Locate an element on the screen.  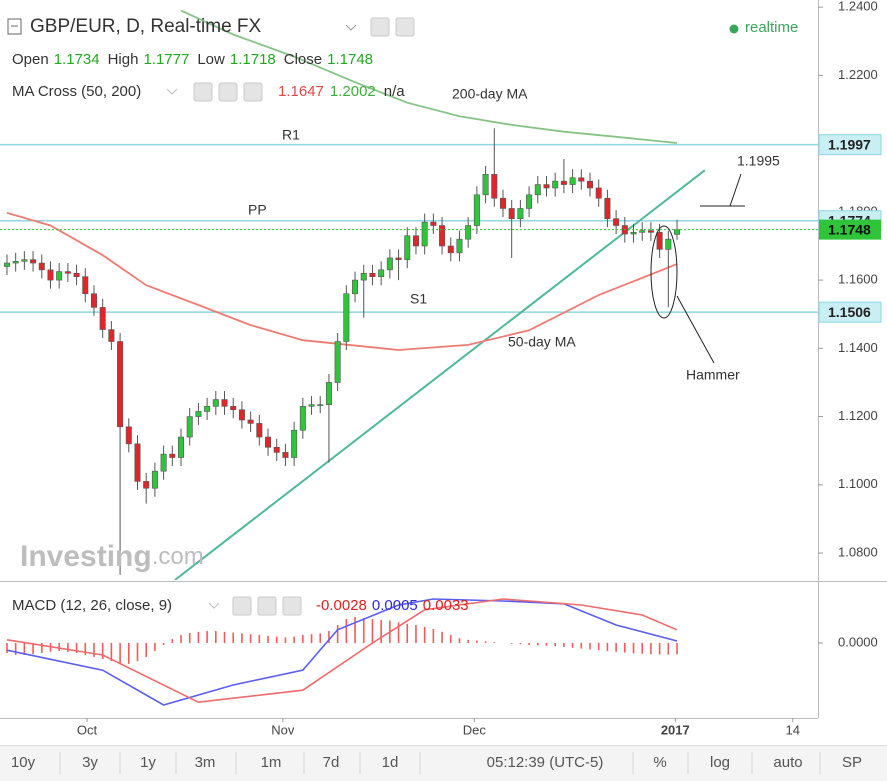
range-button: 10y is located at coordinates (23, 762).